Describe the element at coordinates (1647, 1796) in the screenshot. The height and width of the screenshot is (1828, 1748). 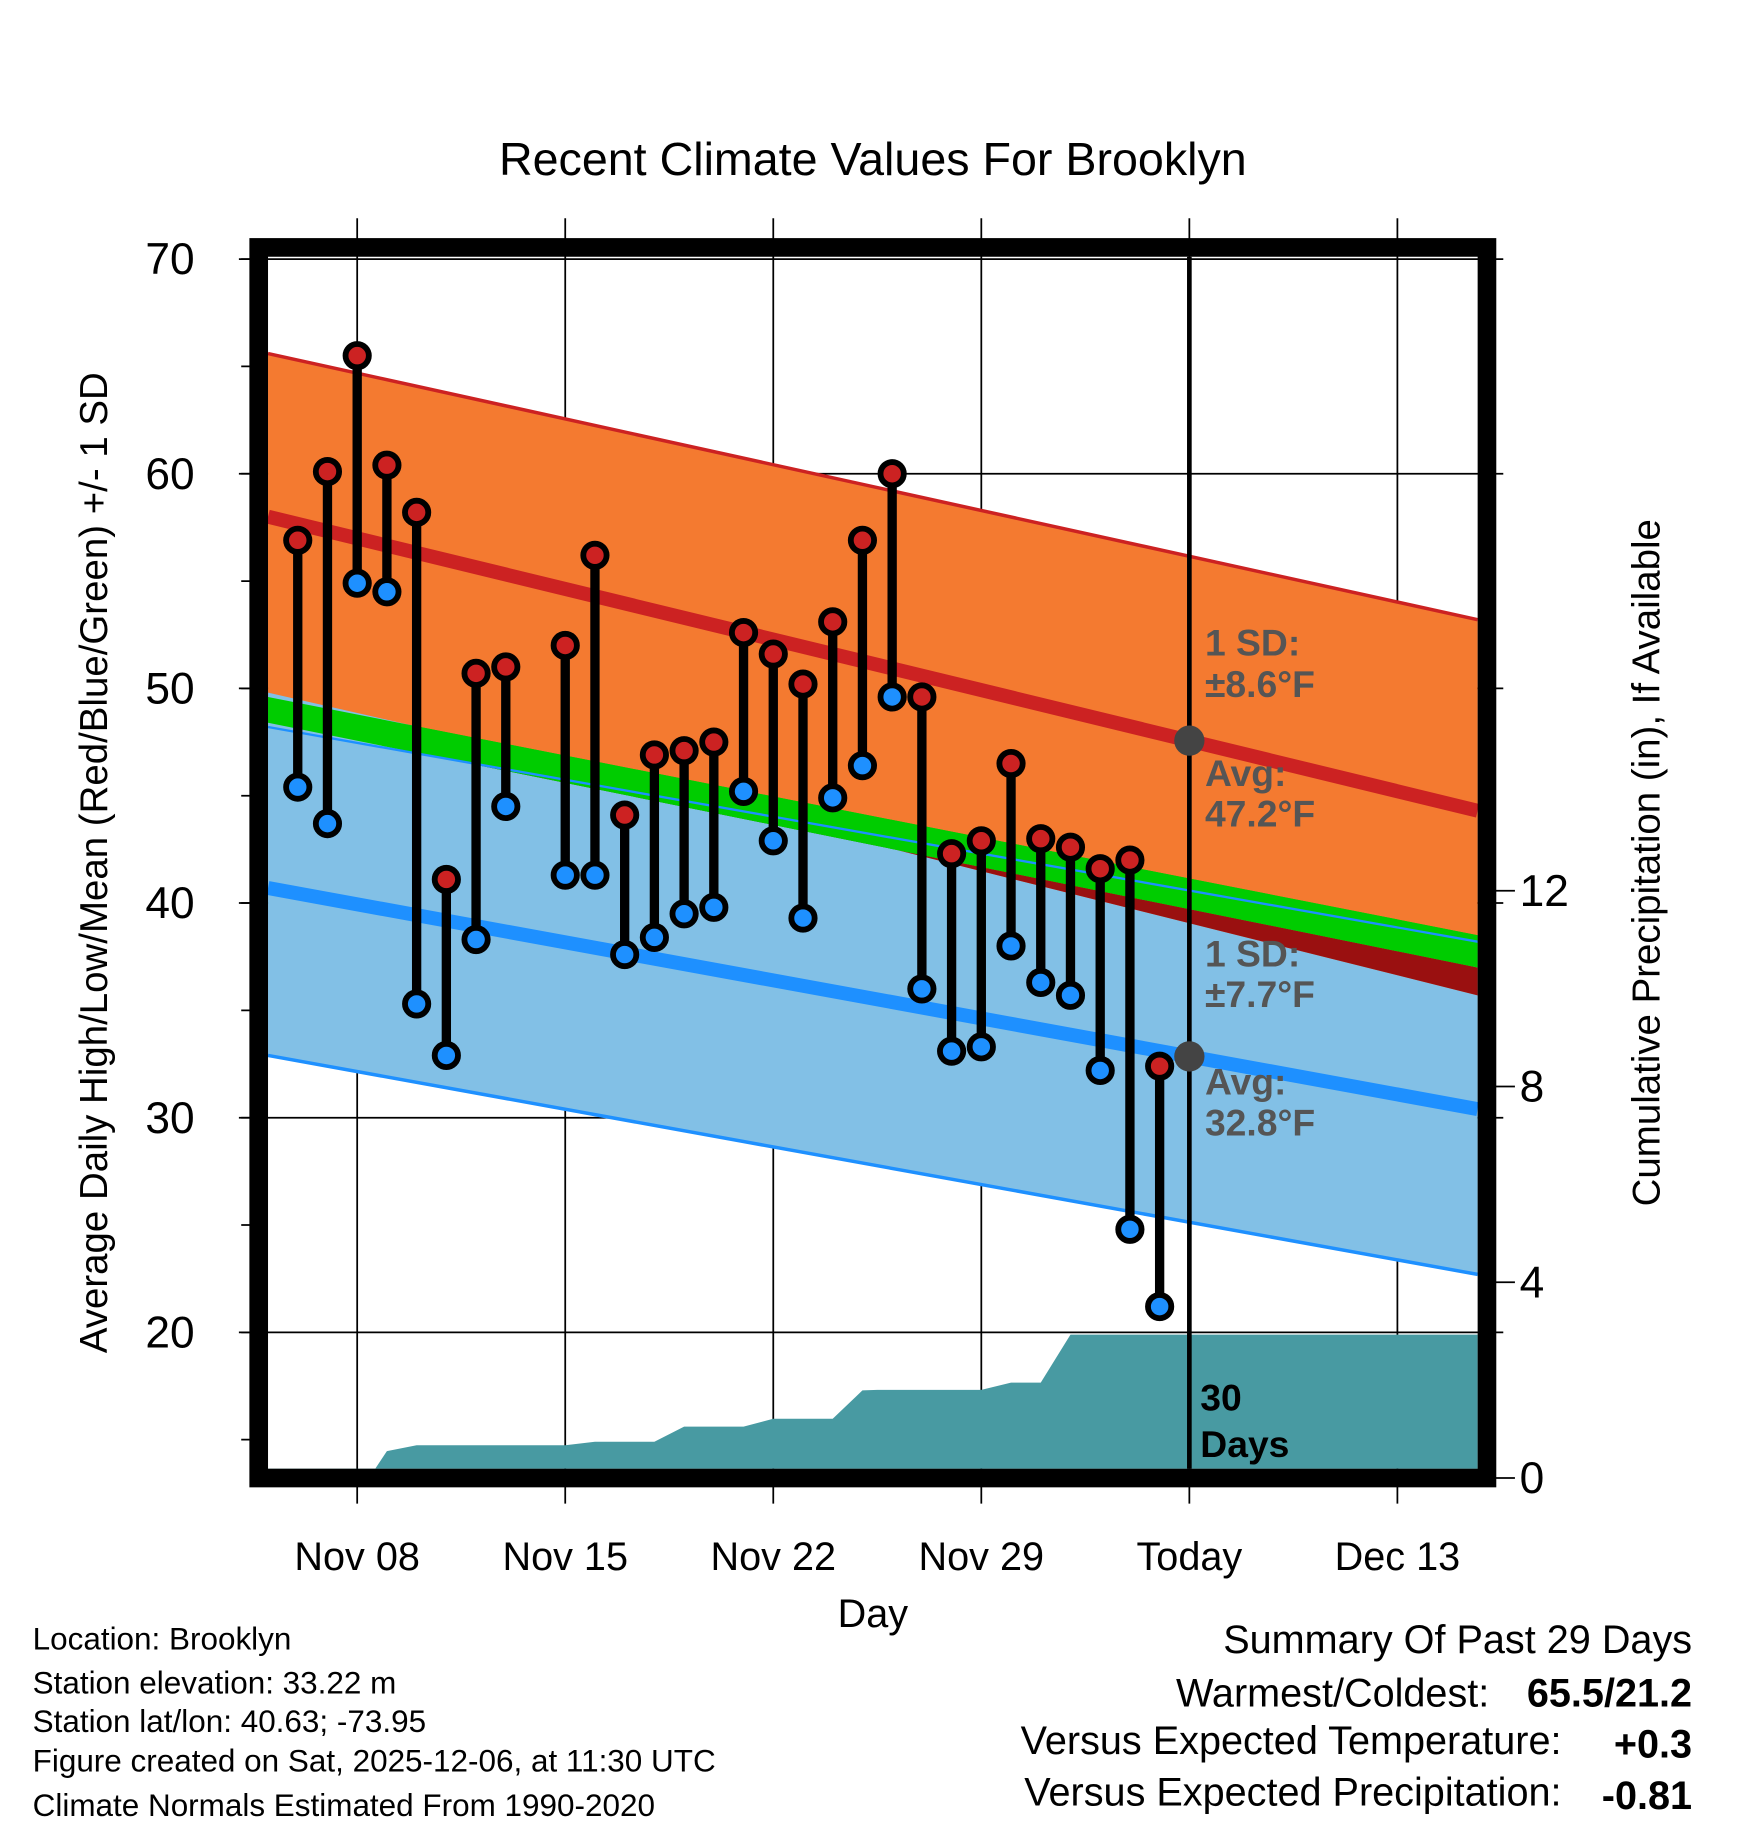
I see `precip-vs-expected-value: -0.81` at that location.